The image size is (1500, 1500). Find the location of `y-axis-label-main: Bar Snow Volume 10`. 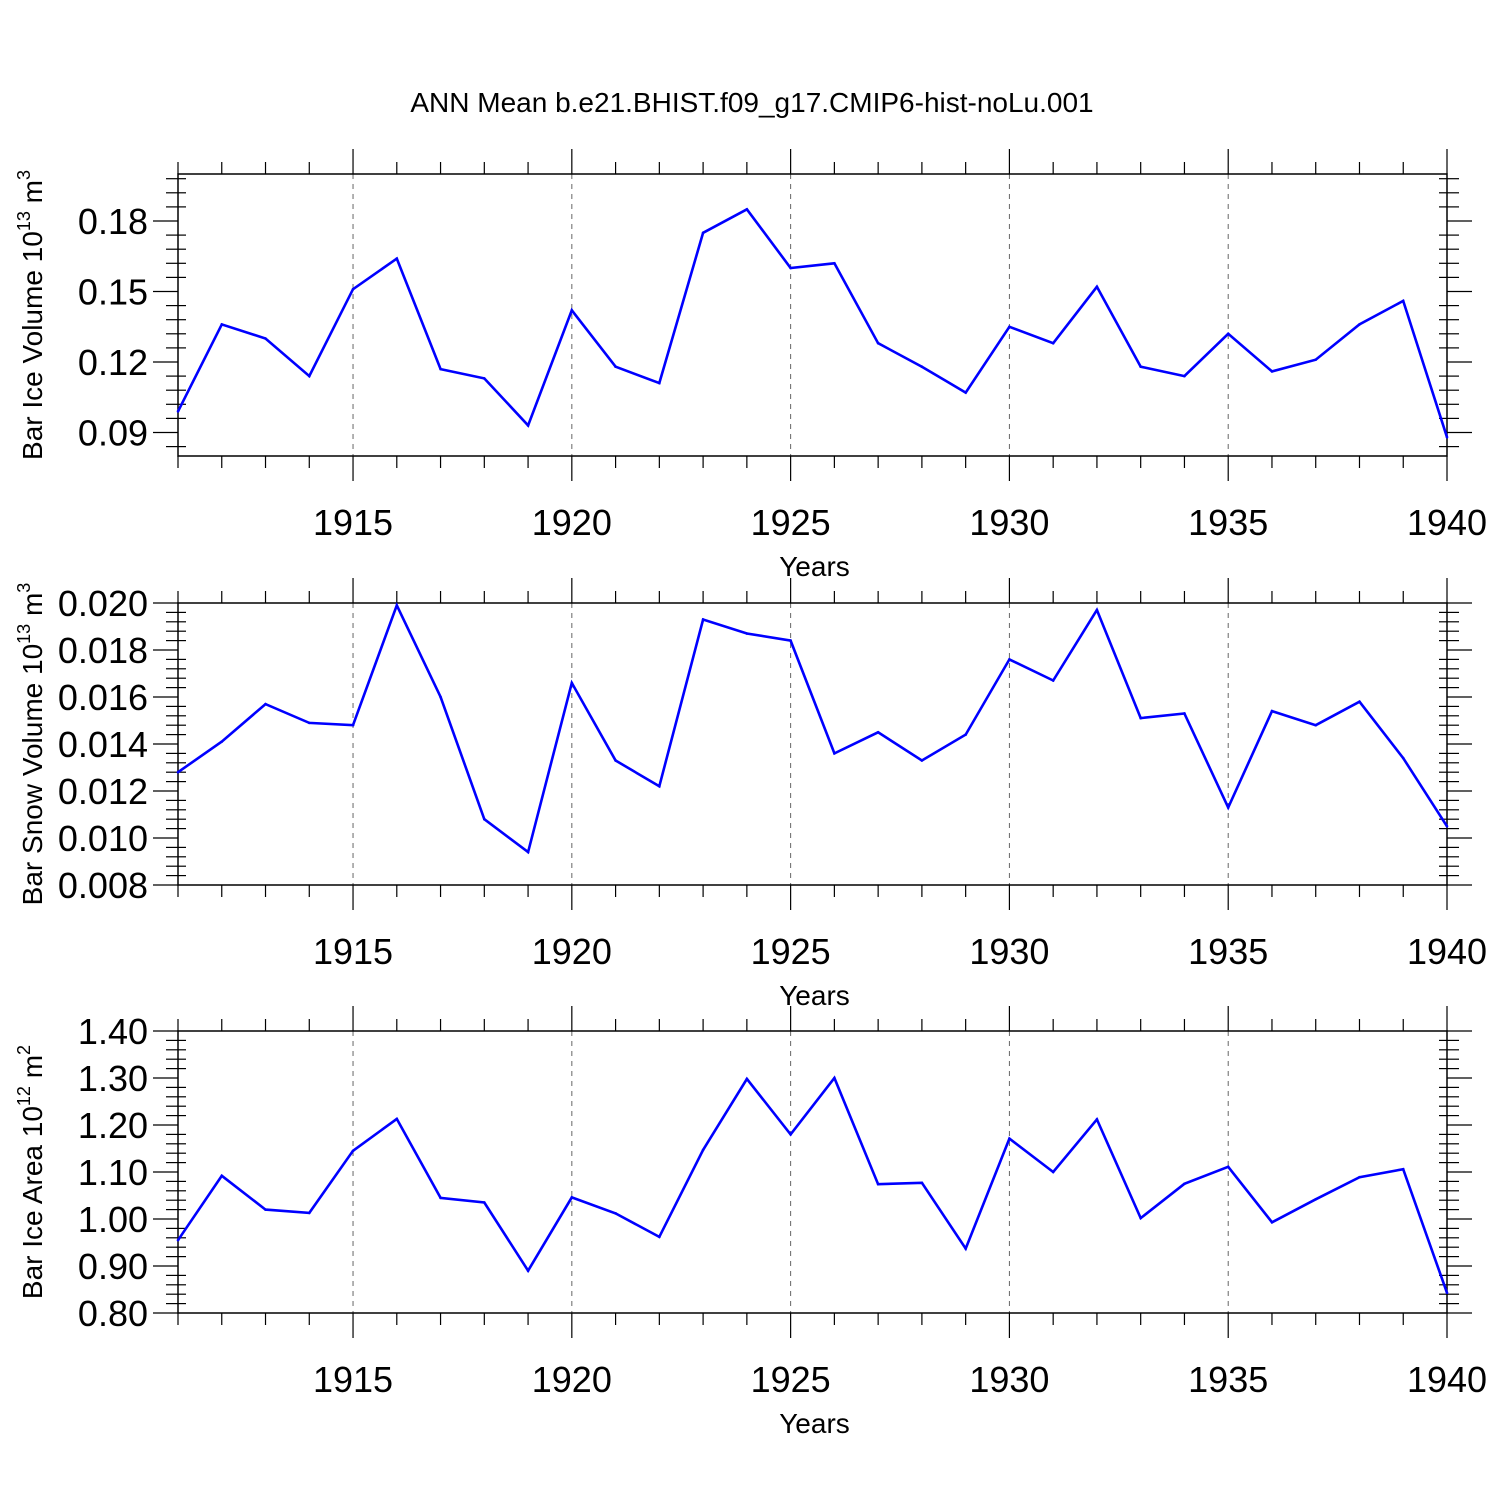

y-axis-label-main: Bar Snow Volume 10 is located at coordinates (32, 775).